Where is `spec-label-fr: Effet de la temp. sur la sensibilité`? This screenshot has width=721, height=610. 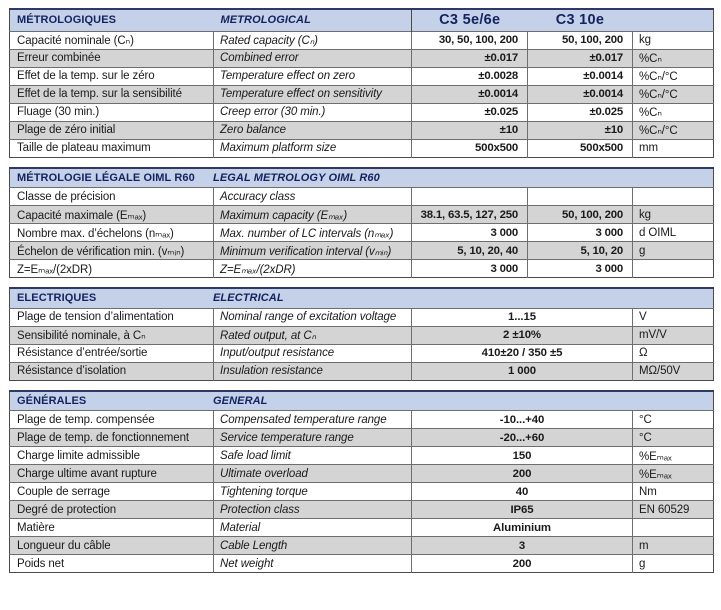
spec-label-fr: Effet de la temp. sur la sensibilité is located at coordinates (111, 93).